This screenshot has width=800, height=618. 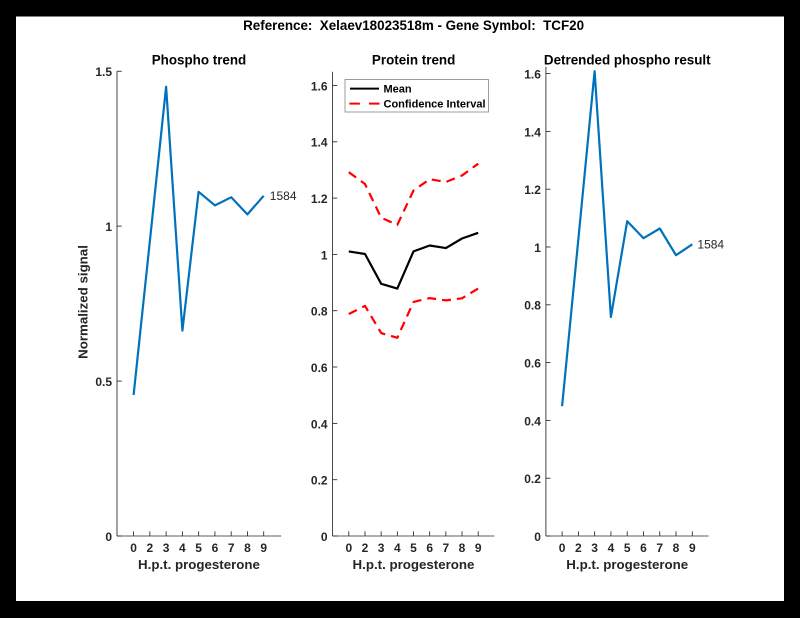 What do you see at coordinates (199, 59) in the screenshot?
I see `svg-text: Phospho trend` at bounding box center [199, 59].